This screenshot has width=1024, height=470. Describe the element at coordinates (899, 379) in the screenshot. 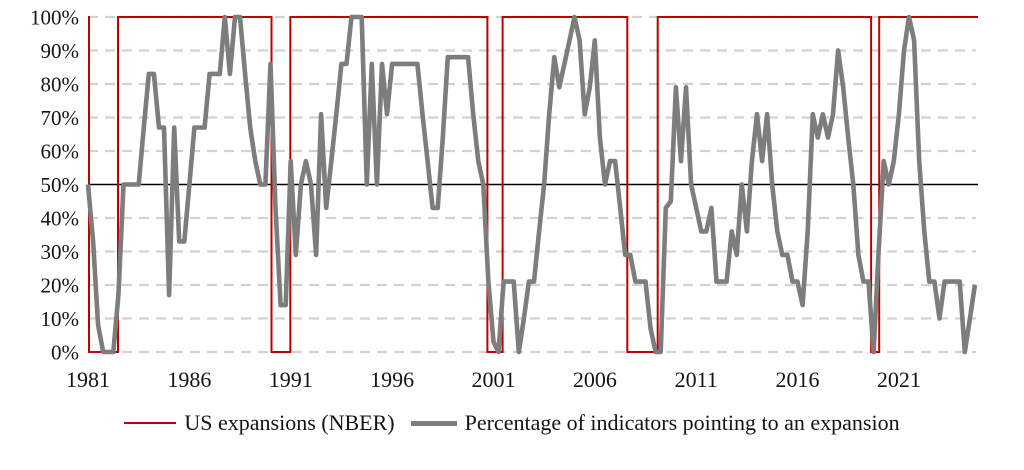

I see `x-axis-label-2021: 2021` at that location.